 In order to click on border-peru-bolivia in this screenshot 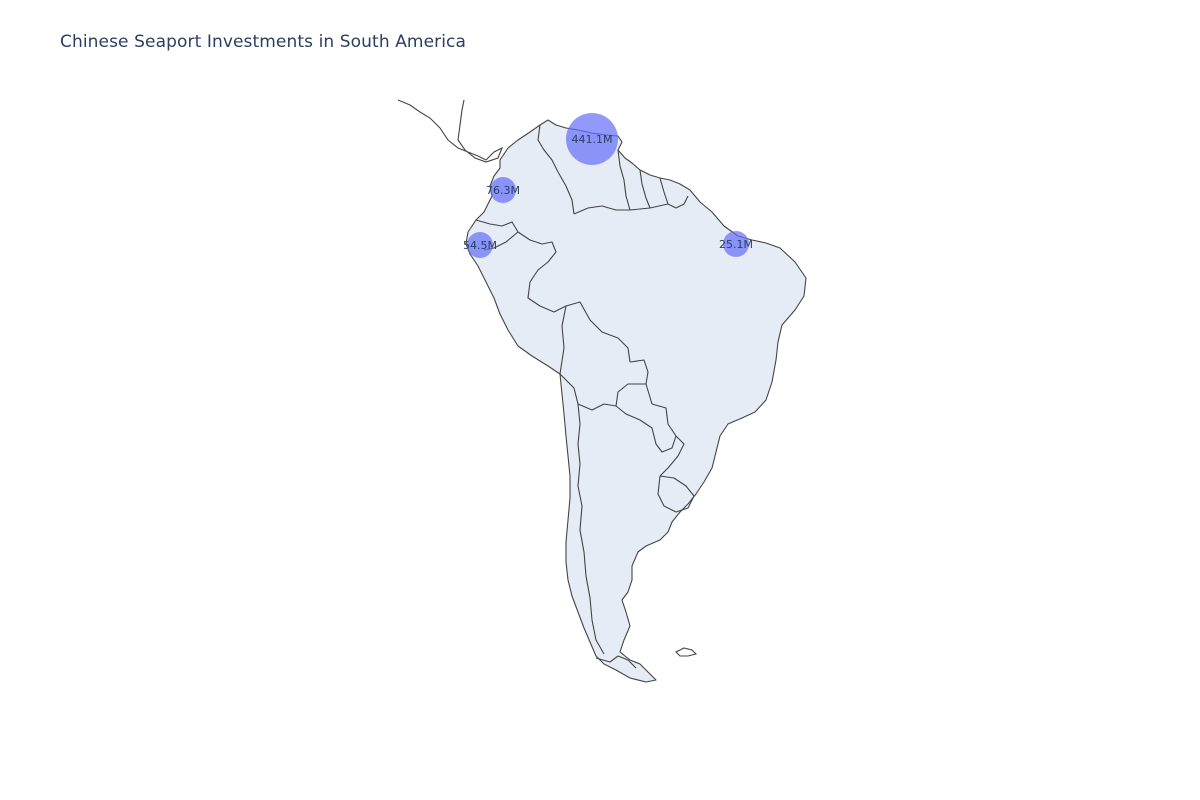, I will do `click(563, 340)`.